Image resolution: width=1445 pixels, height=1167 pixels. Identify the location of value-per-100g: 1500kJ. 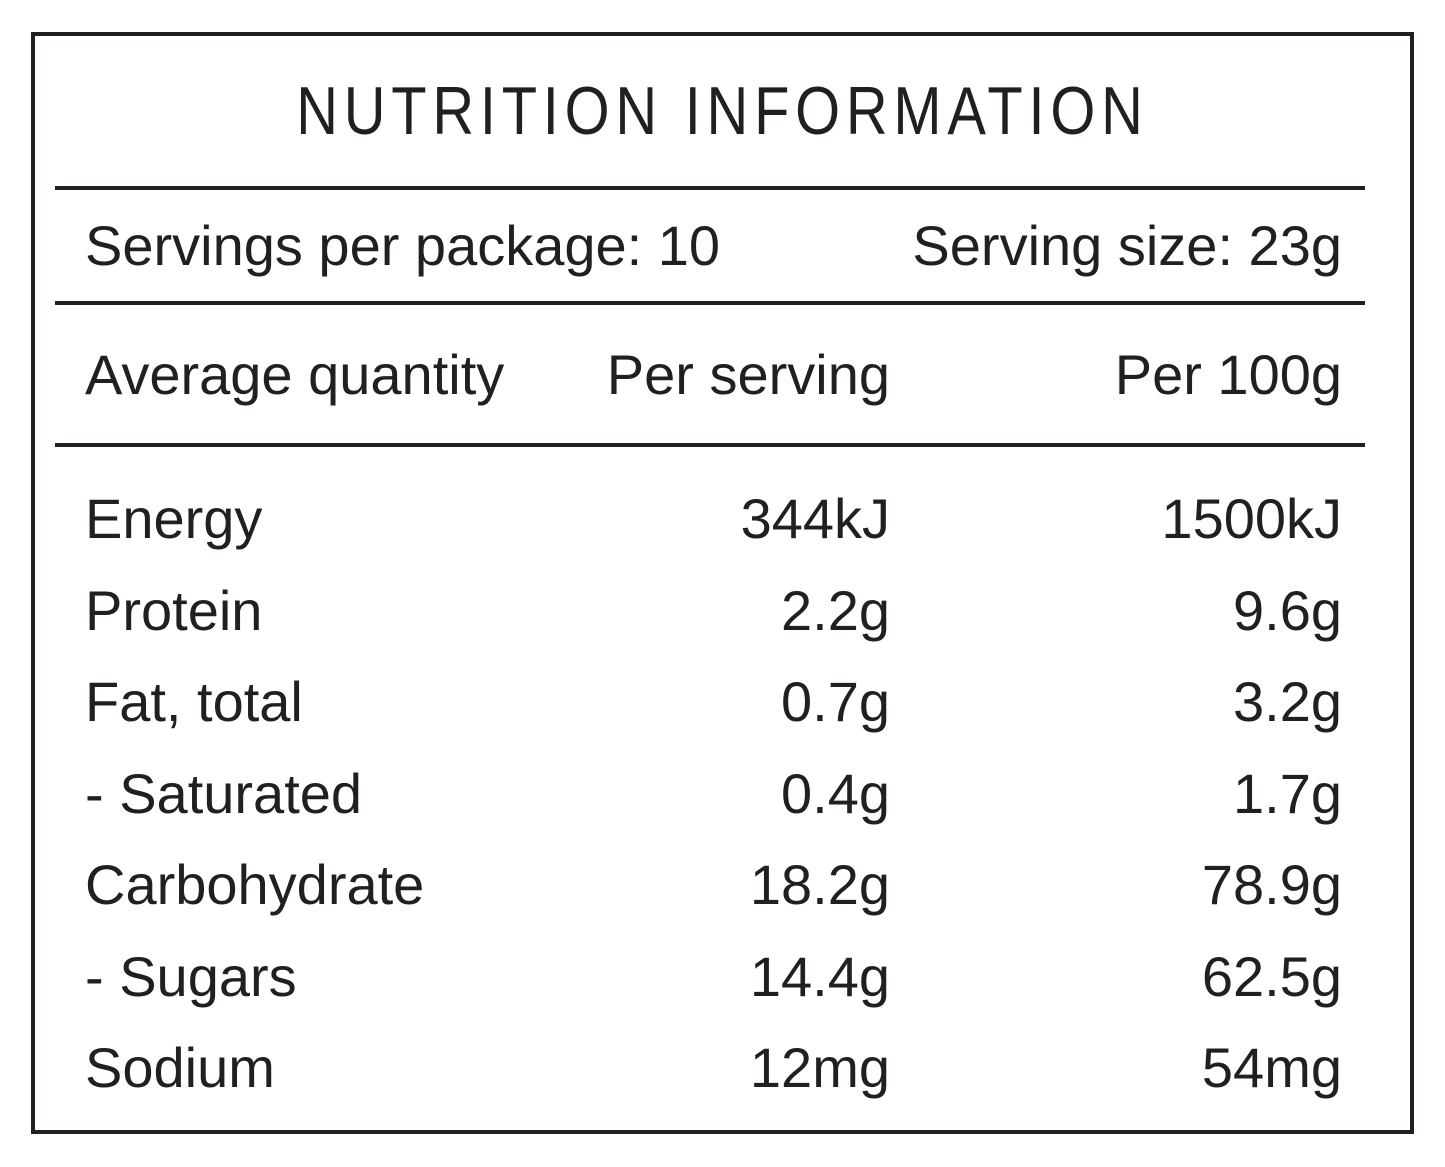
(1251, 519).